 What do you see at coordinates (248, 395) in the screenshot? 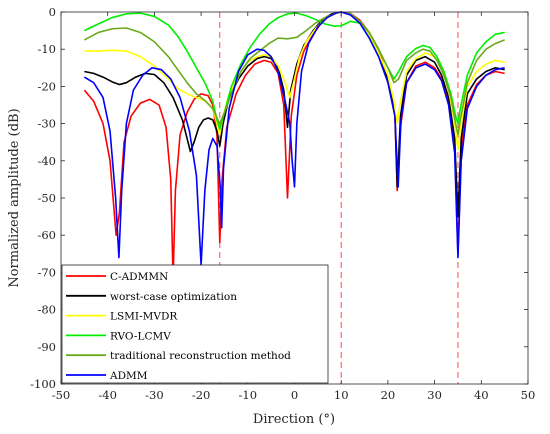
I see `x-tick-label-4: -10` at bounding box center [248, 395].